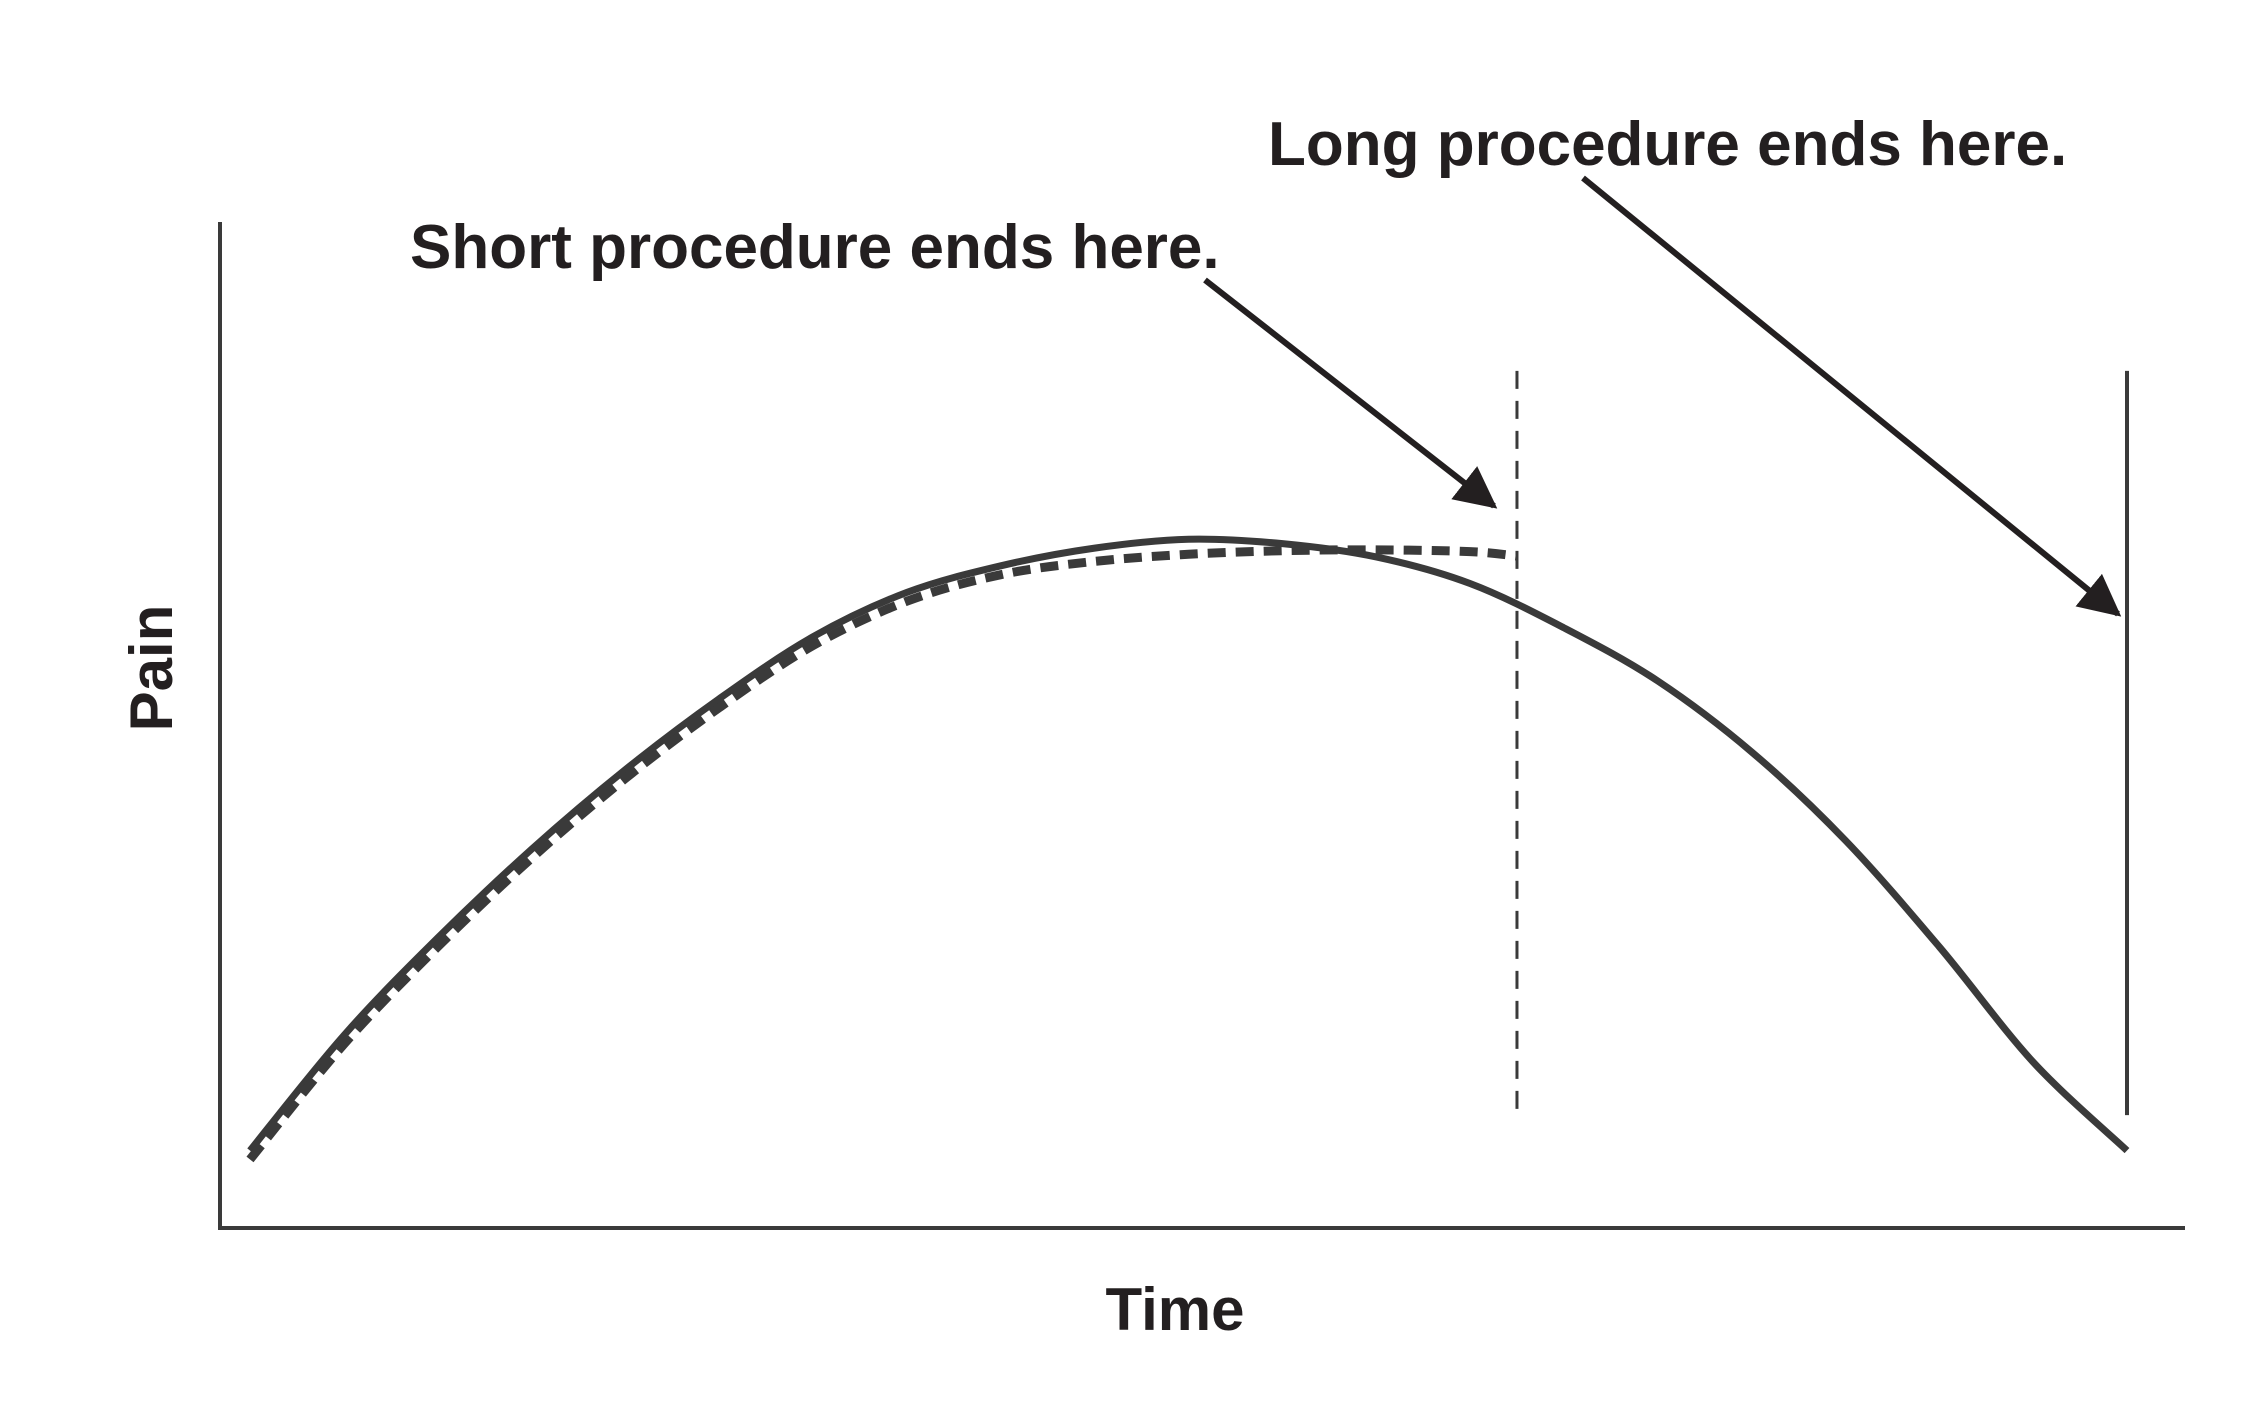 The image size is (2252, 1419). Describe the element at coordinates (1350, 393) in the screenshot. I see `short-procedure-arrow` at that location.